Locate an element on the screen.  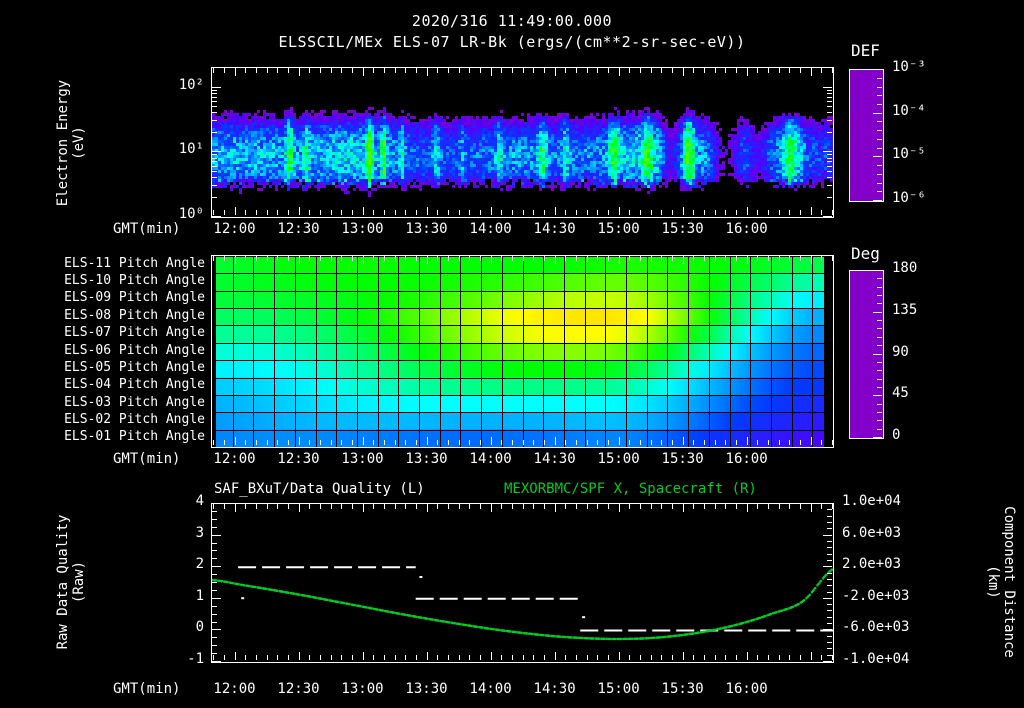
panel3-left-ylabel: Raw Data Quality (Raw) is located at coordinates (71, 582).